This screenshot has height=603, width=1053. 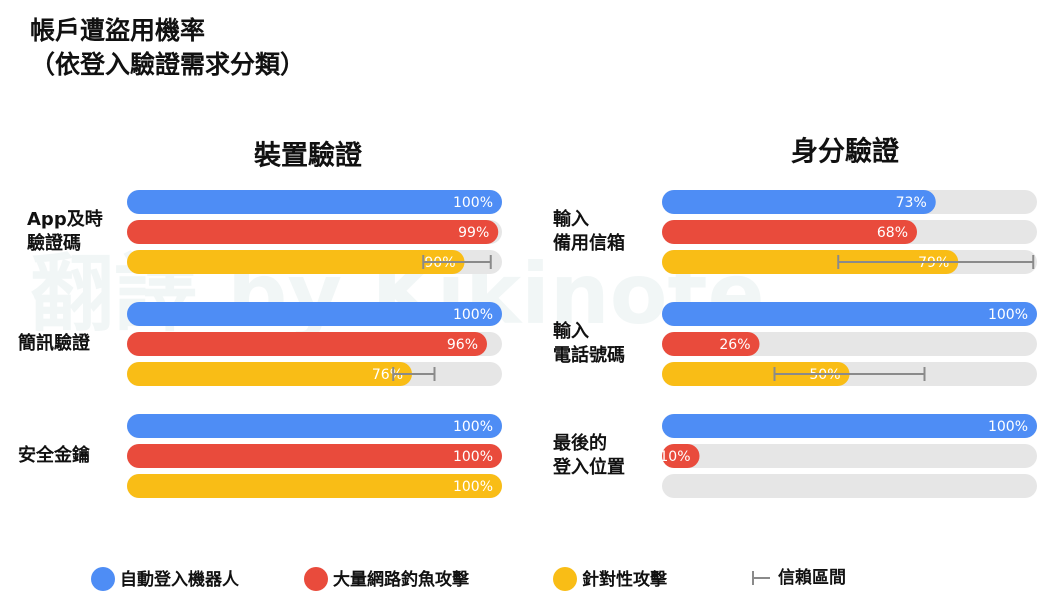 I want to click on category-label: App及時驗證碼, so click(x=65, y=231).